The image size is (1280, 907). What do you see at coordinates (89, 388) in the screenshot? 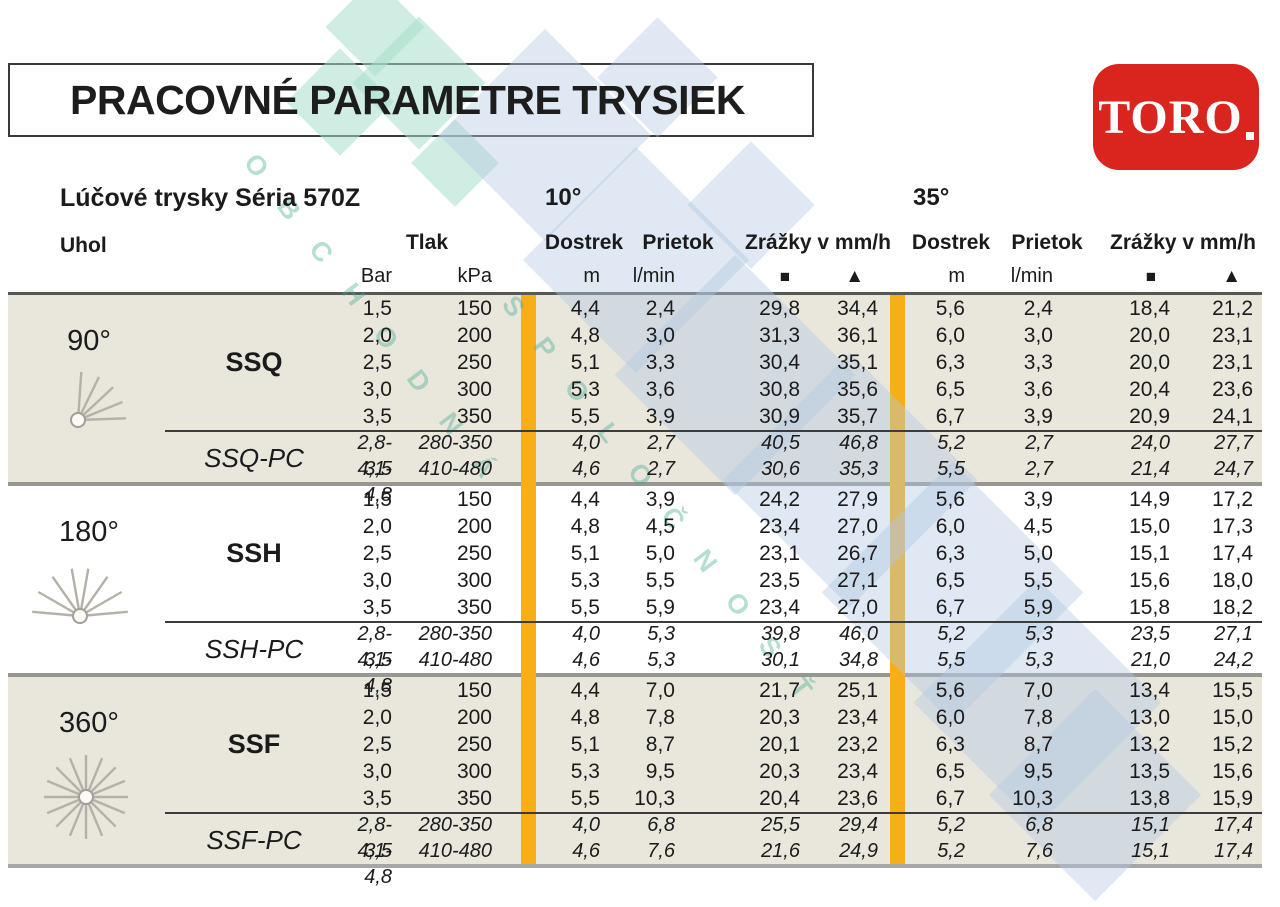
I see `angle-cell: 90°` at bounding box center [89, 388].